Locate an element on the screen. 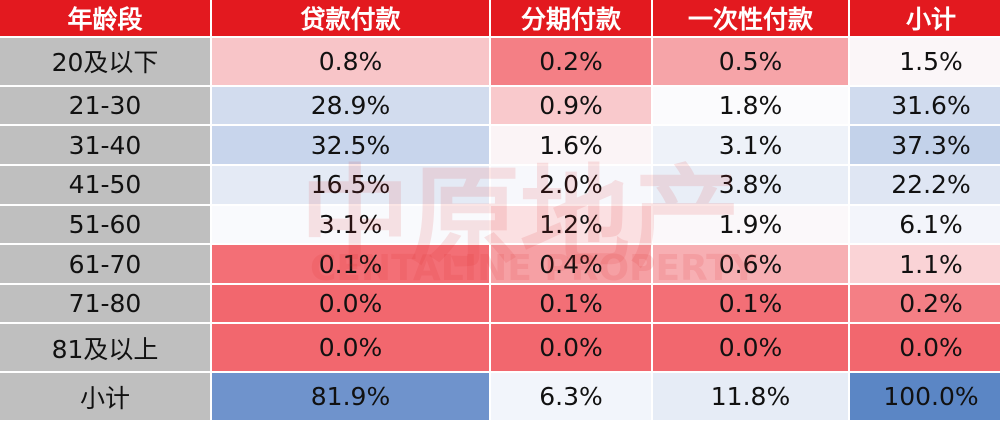 The image size is (1000, 422). table-row: 71-80 0.0% 0.1% 0.1% 0.2% is located at coordinates (500, 303).